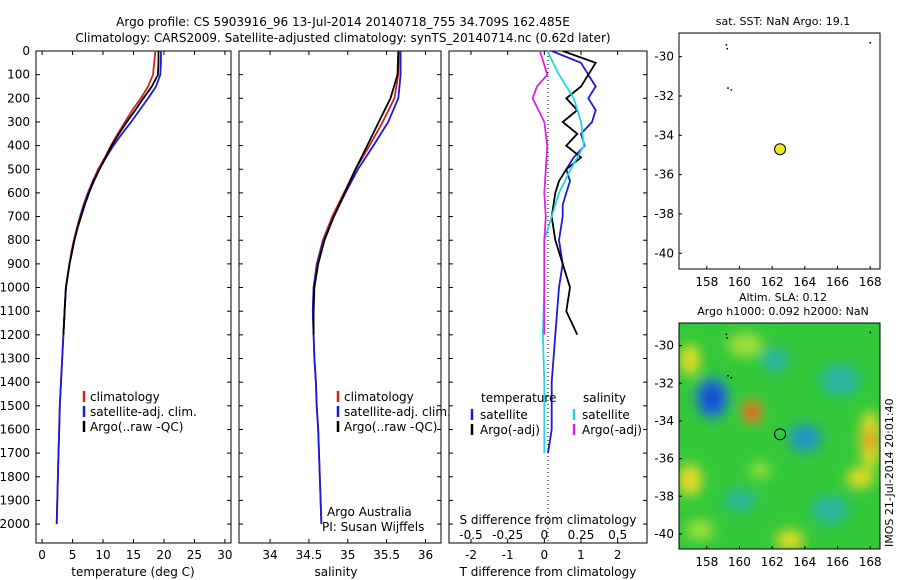  What do you see at coordinates (664, 175) in the screenshot?
I see `map-y-tick-label: -36` at bounding box center [664, 175].